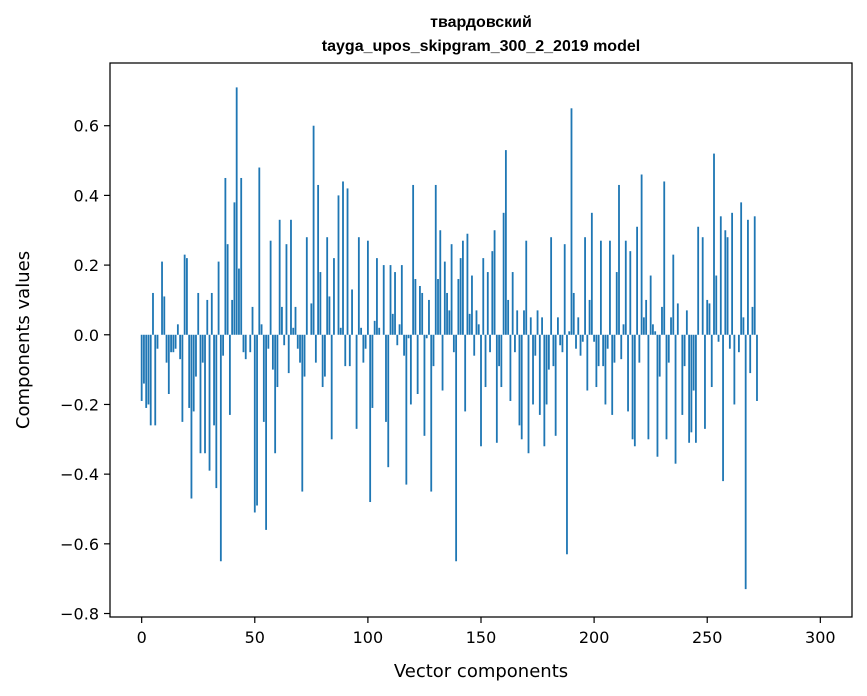  Describe the element at coordinates (86, 335) in the screenshot. I see `y-tick-label: 0.0` at that location.